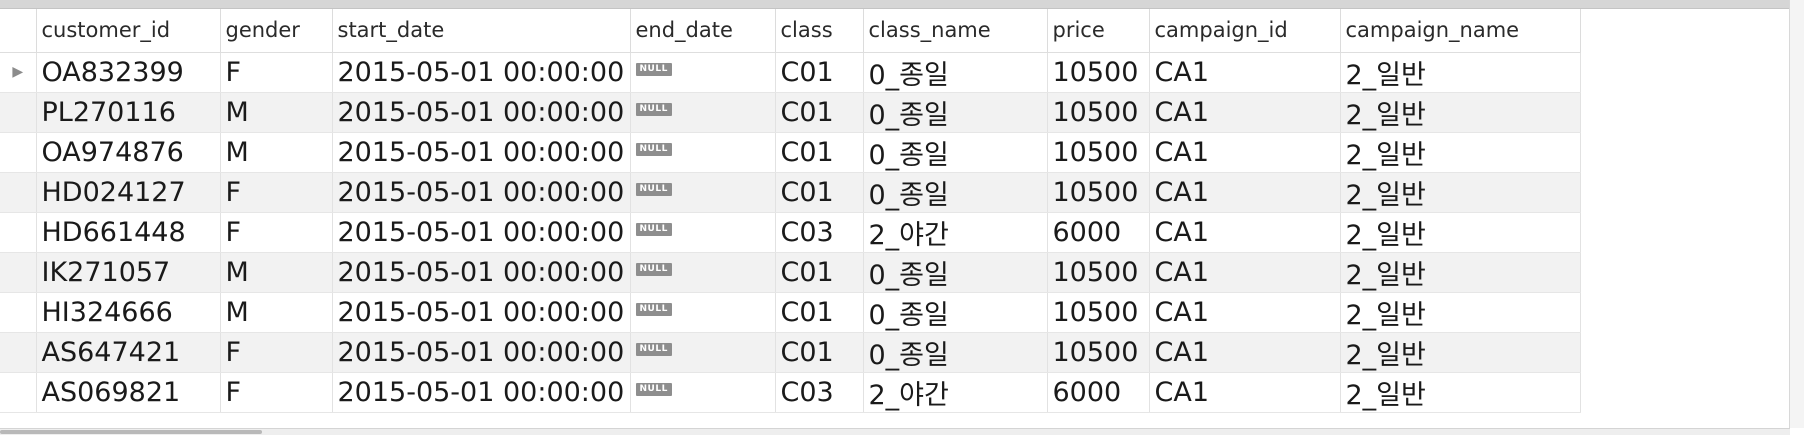 This screenshot has width=1804, height=435. I want to click on cell-customer-id: IK271057, so click(128, 272).